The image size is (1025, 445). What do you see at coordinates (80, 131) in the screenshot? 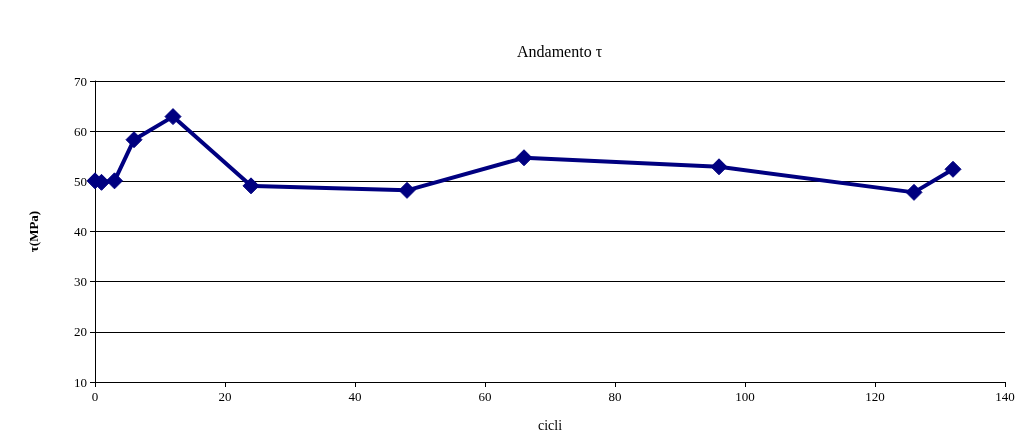
I see `y-tick-label: 60` at bounding box center [80, 131].